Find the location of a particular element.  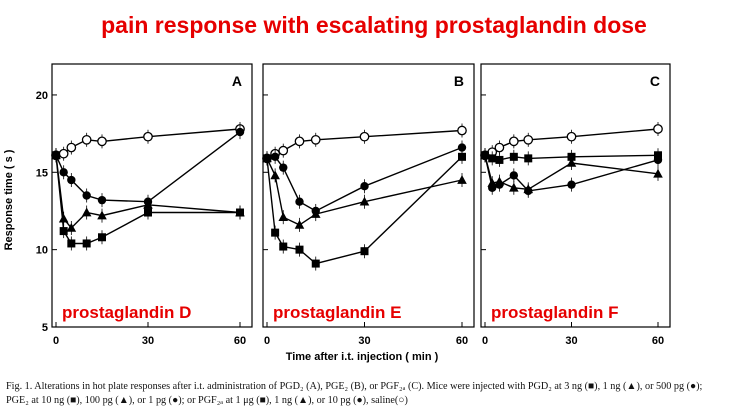

panel-letter: B is located at coordinates (459, 81).